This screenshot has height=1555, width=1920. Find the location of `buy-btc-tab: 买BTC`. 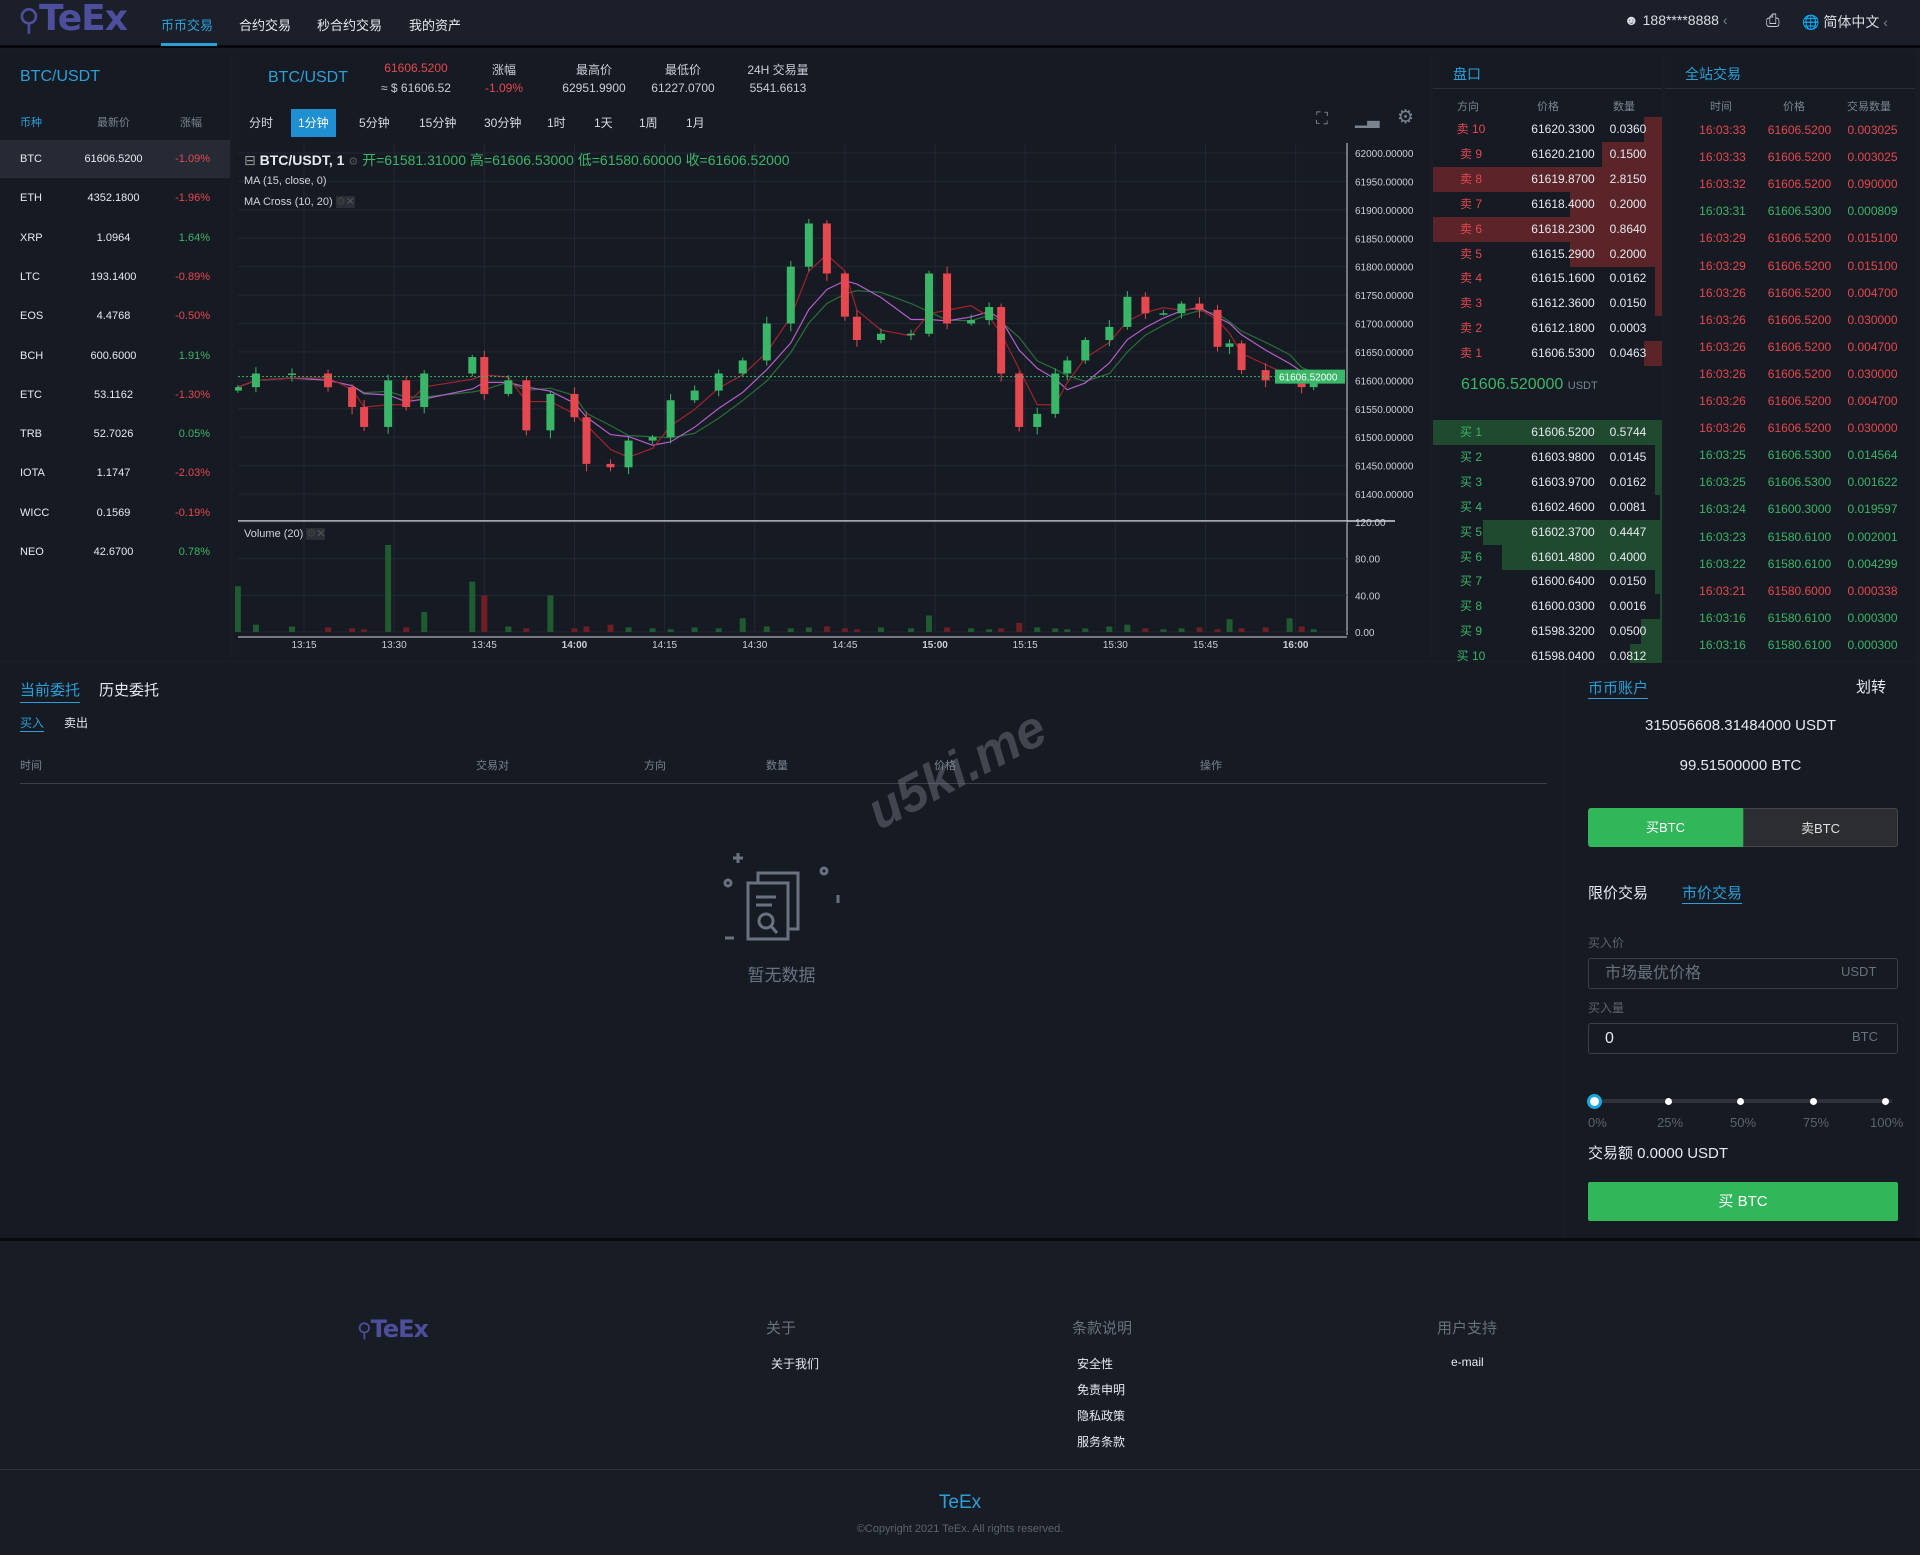

buy-btc-tab: 买BTC is located at coordinates (1665, 827).